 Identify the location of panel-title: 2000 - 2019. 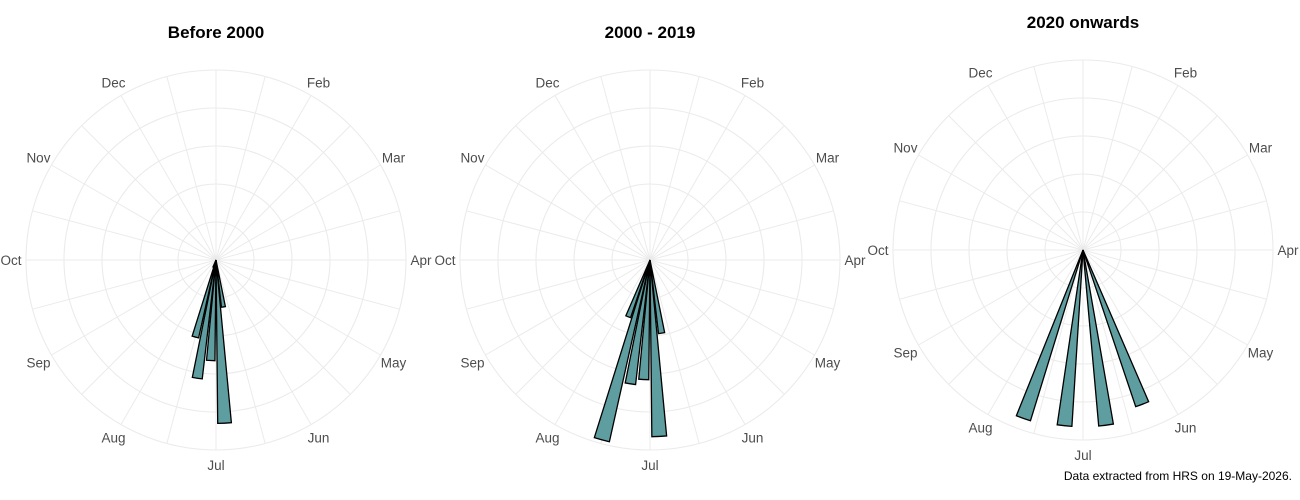
(650, 32).